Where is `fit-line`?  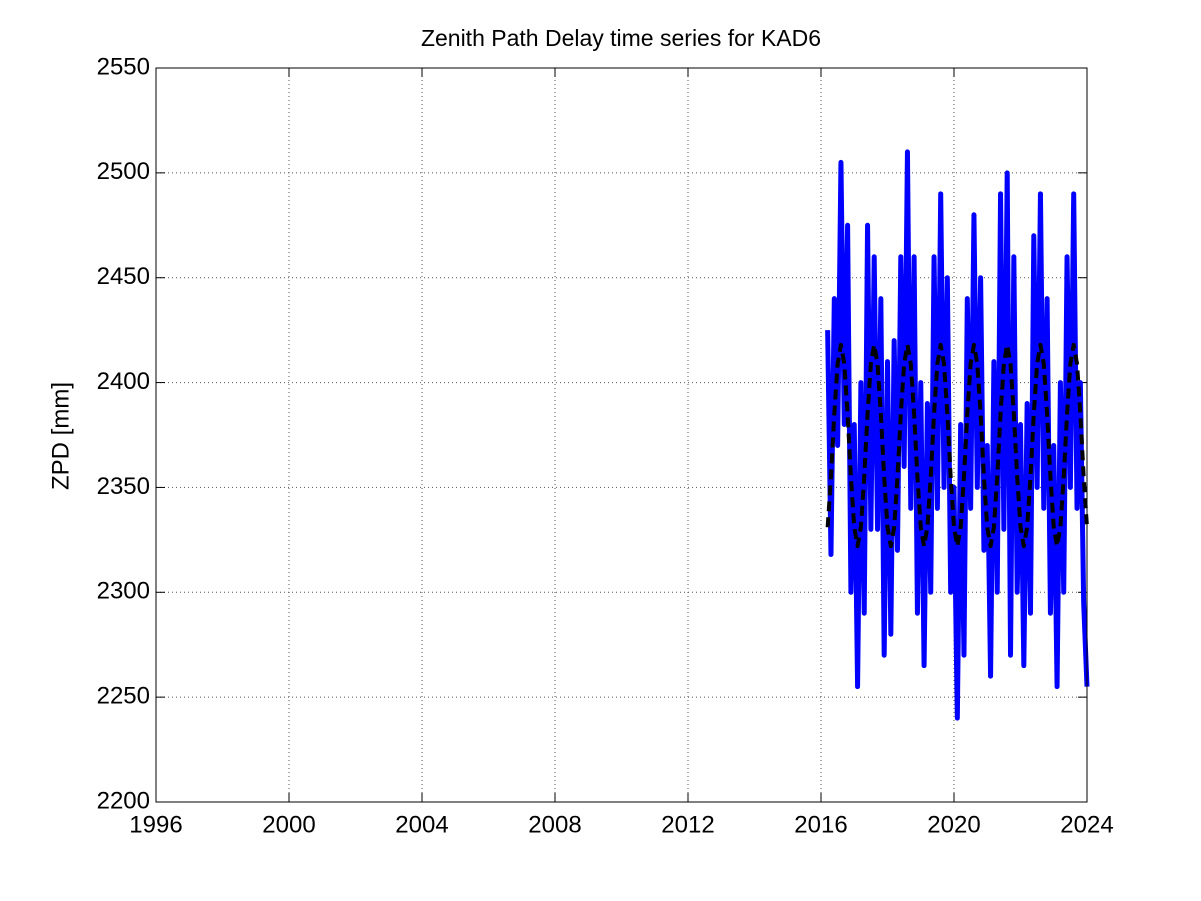 fit-line is located at coordinates (957, 445).